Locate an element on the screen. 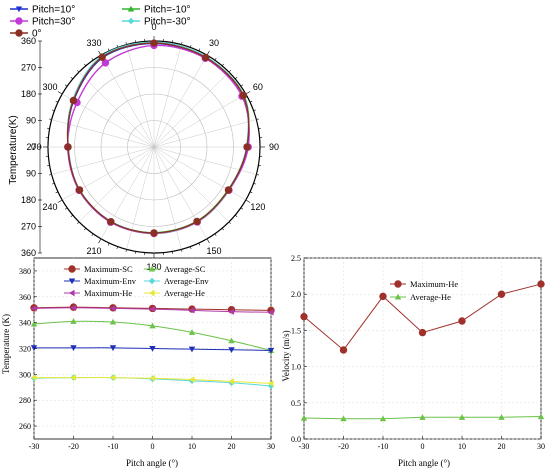  polar-angle-label: 240 is located at coordinates (50, 207).